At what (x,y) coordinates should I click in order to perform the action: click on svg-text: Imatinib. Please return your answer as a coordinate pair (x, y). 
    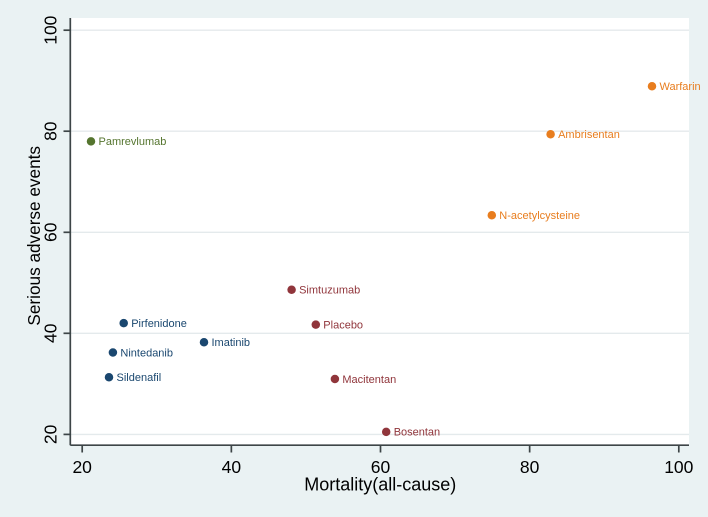
    Looking at the image, I should click on (231, 343).